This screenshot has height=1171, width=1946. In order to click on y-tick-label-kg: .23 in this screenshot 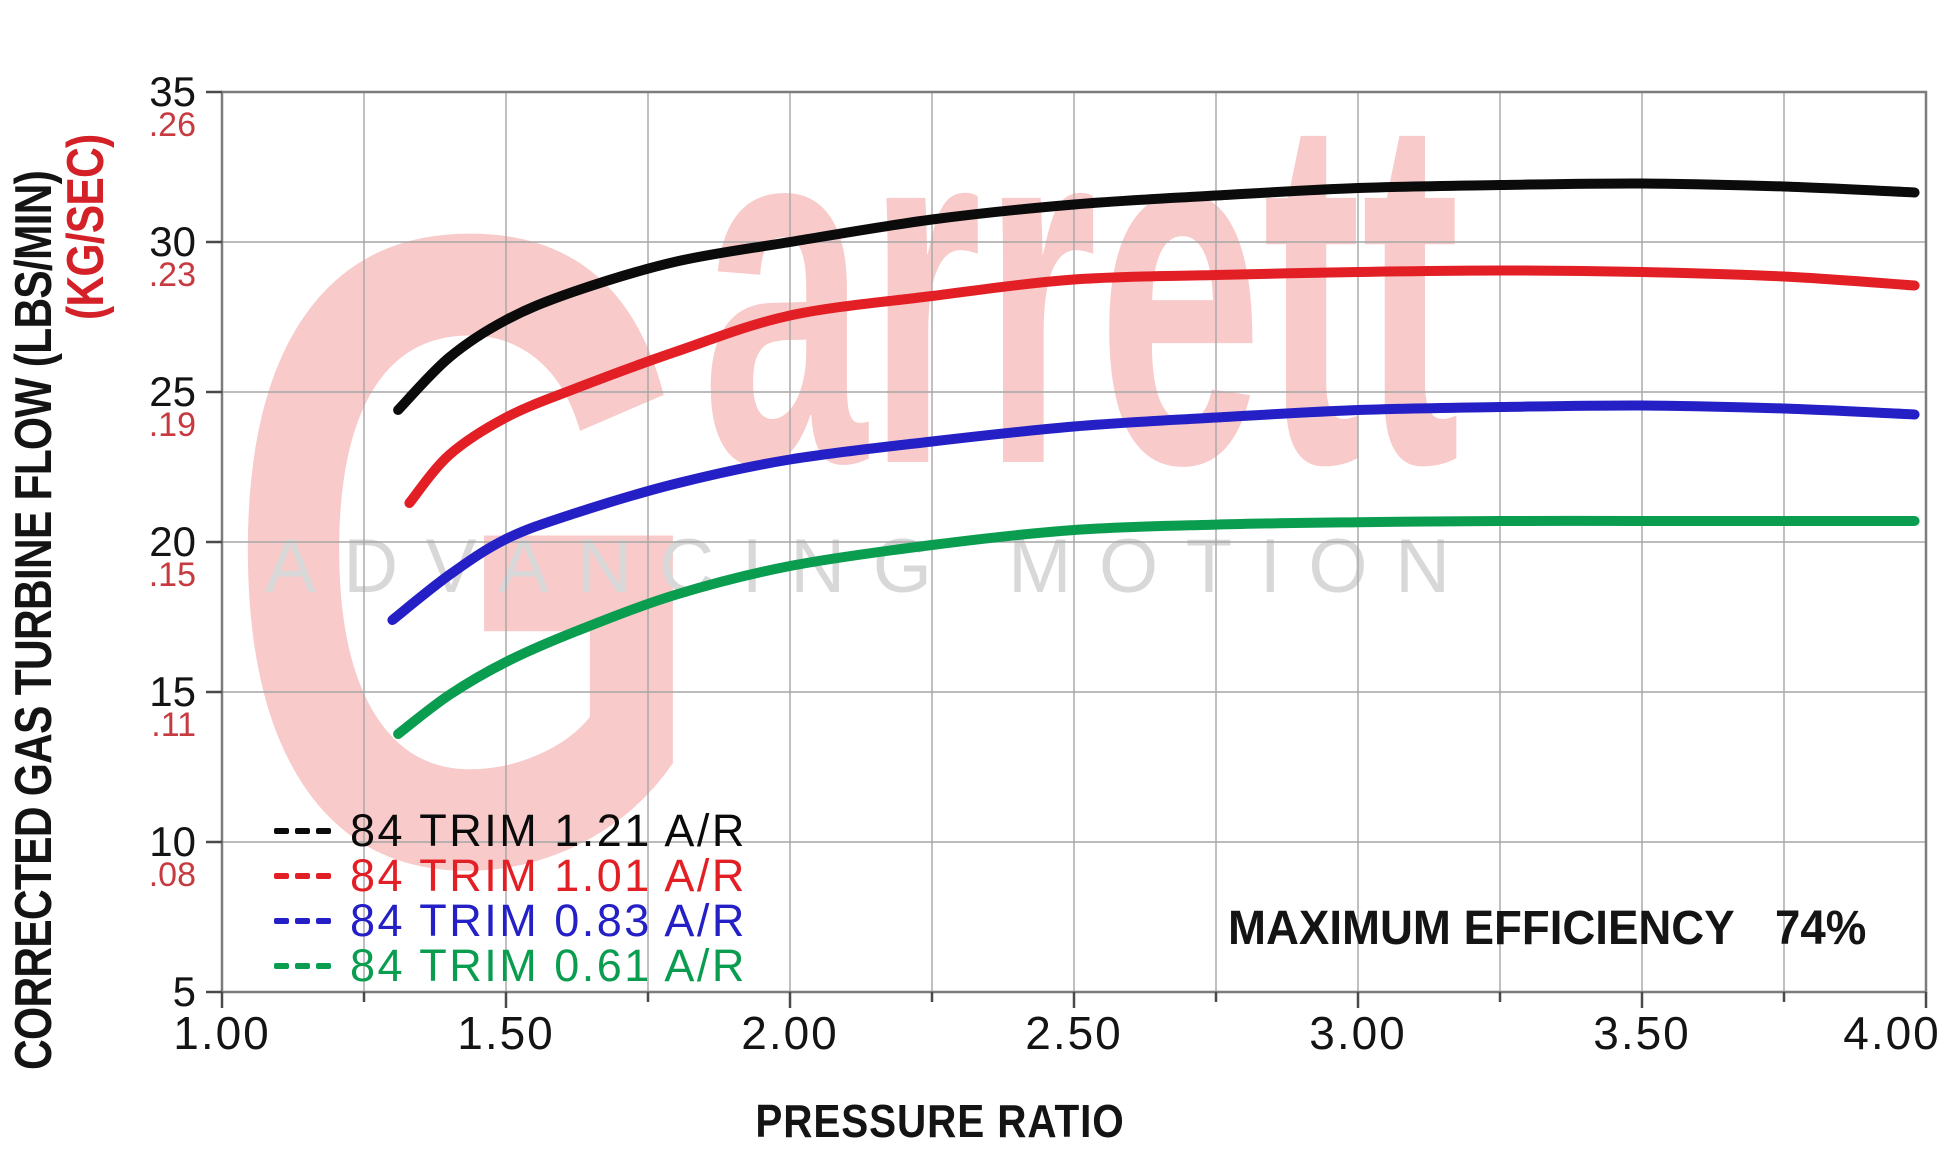, I will do `click(172, 275)`.